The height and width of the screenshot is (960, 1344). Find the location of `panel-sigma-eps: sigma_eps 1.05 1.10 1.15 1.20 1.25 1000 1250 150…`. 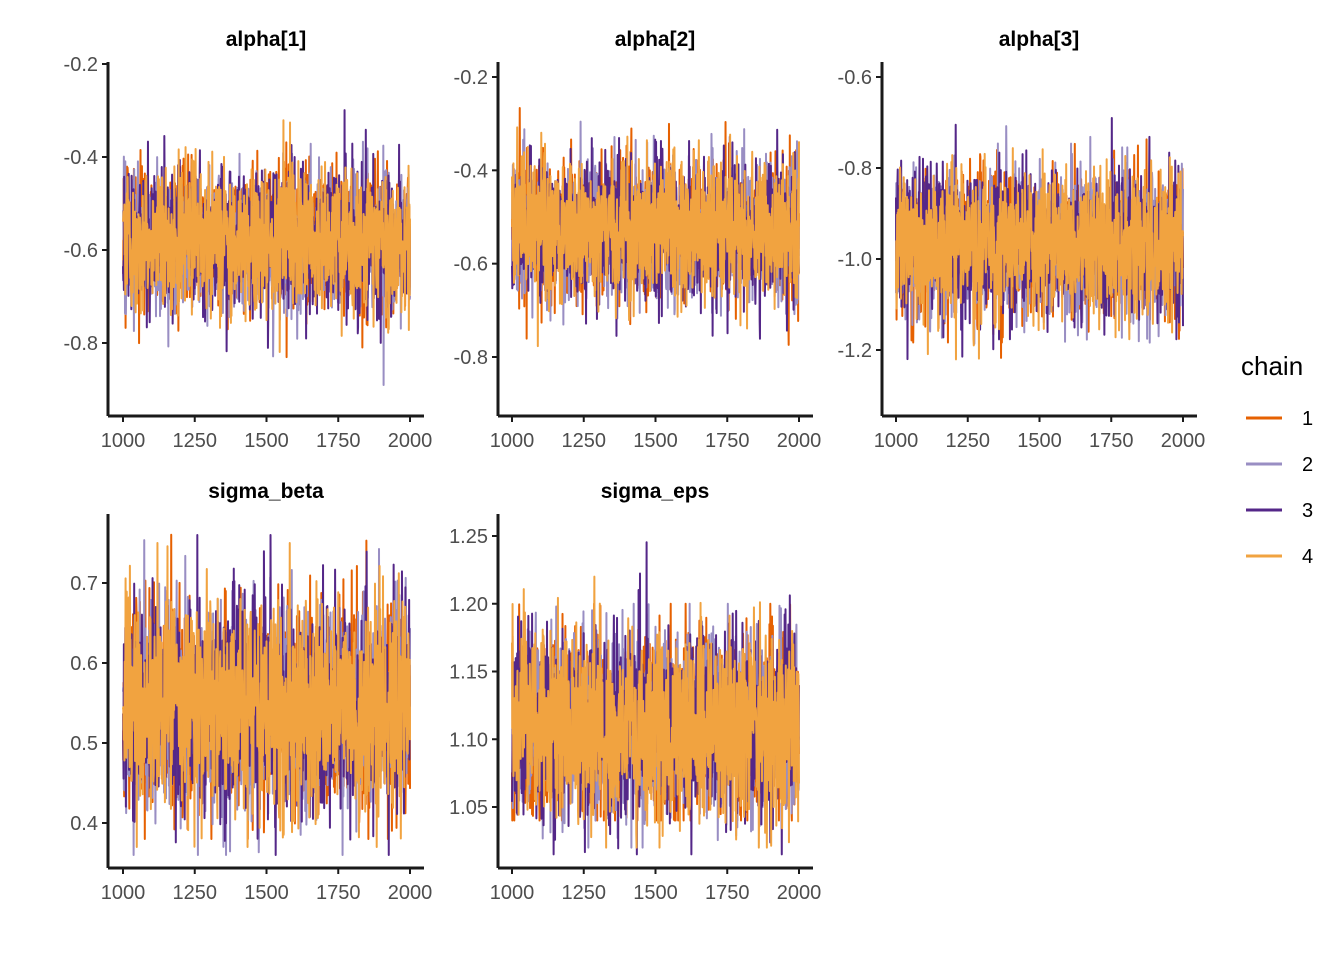

panel-sigma-eps: sigma_eps 1.05 1.10 1.15 1.20 1.25 1000 1250 150… is located at coordinates (635, 692).